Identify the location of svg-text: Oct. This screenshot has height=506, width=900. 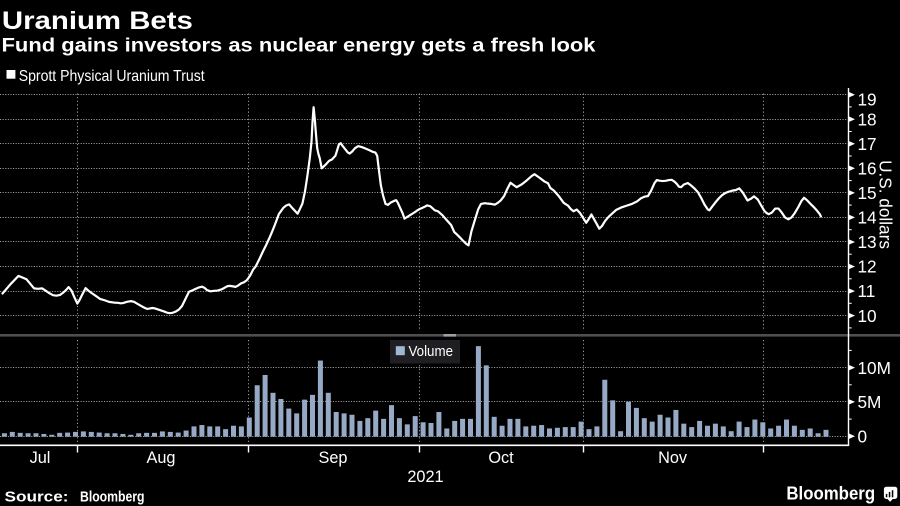
(501, 458).